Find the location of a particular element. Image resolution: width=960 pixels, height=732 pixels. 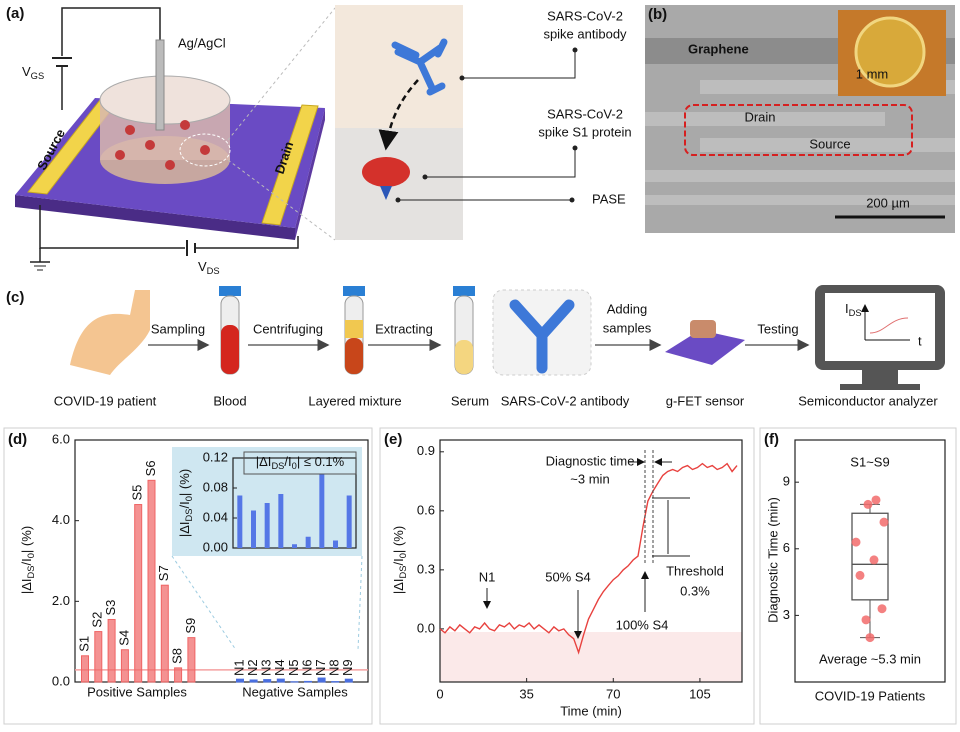

category-label: S5 is located at coordinates (137, 493).